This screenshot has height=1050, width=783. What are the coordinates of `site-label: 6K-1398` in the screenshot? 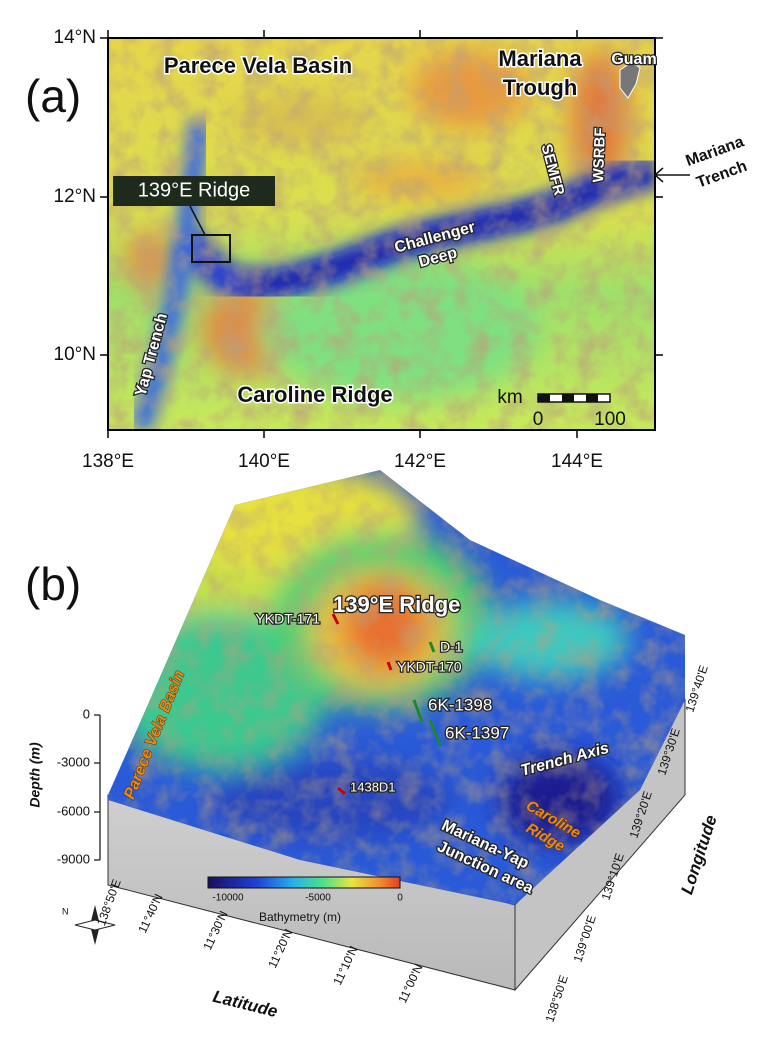 It's located at (460, 704).